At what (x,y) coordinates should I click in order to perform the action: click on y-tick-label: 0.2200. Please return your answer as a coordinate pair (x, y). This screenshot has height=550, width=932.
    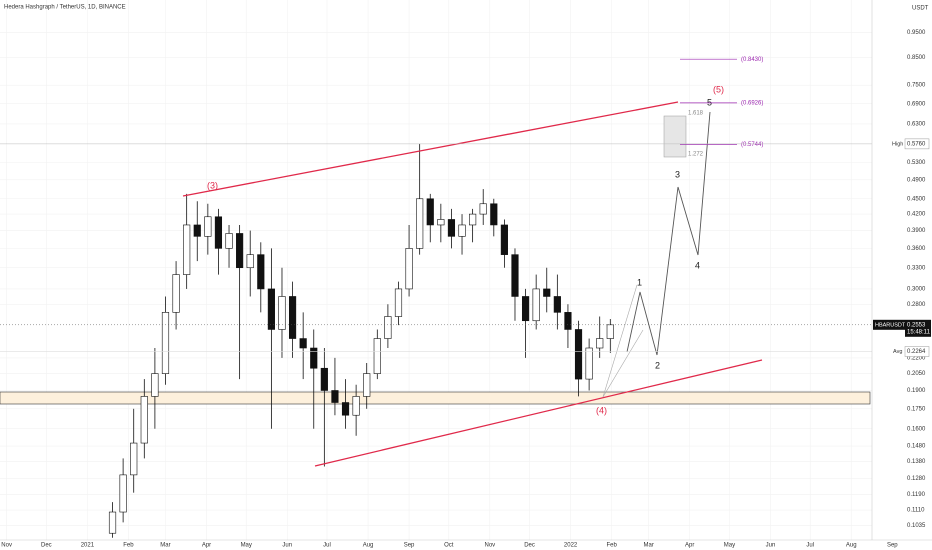
    Looking at the image, I should click on (916, 358).